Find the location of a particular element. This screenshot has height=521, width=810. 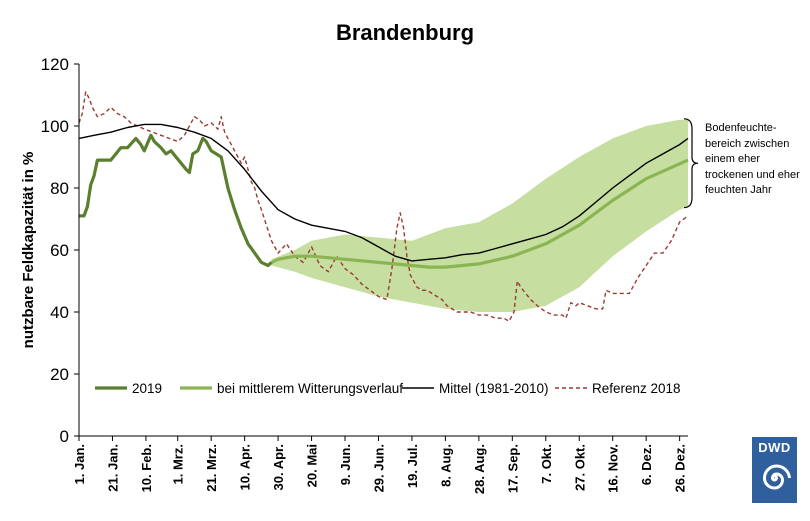

x-tick-label: 10. Feb. is located at coordinates (146, 468).